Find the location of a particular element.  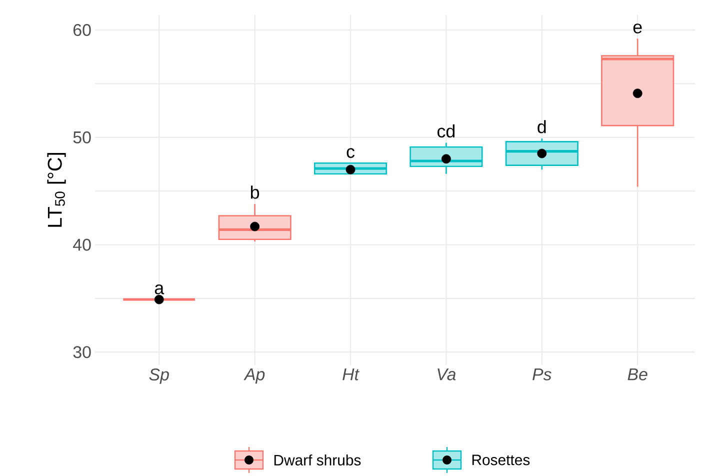

x-tick-label: Va is located at coordinates (447, 374).